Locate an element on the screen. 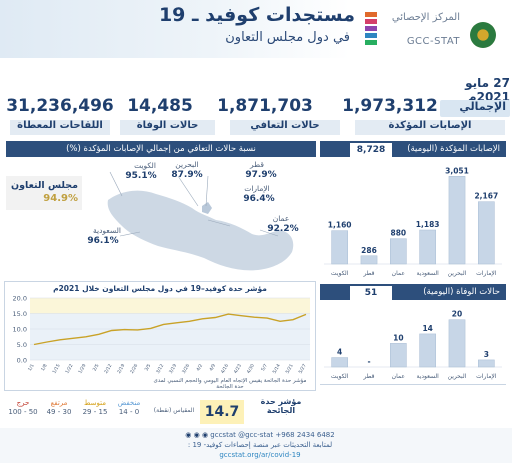 The image size is (512, 463). trend-x-tick: 4/30 is located at coordinates (251, 369).